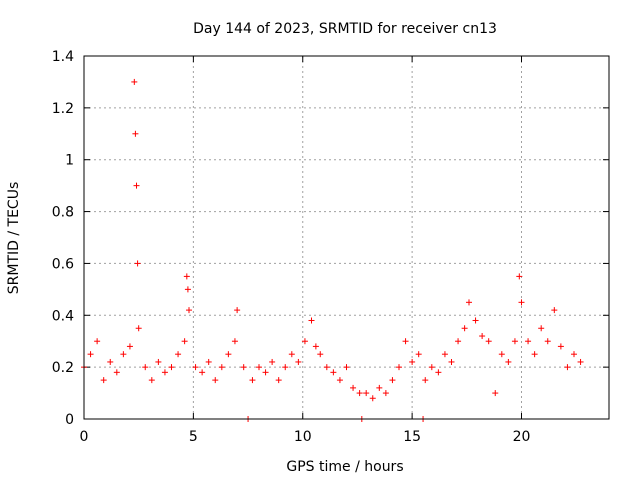  What do you see at coordinates (193, 437) in the screenshot?
I see `x-tick-label: 5` at bounding box center [193, 437].